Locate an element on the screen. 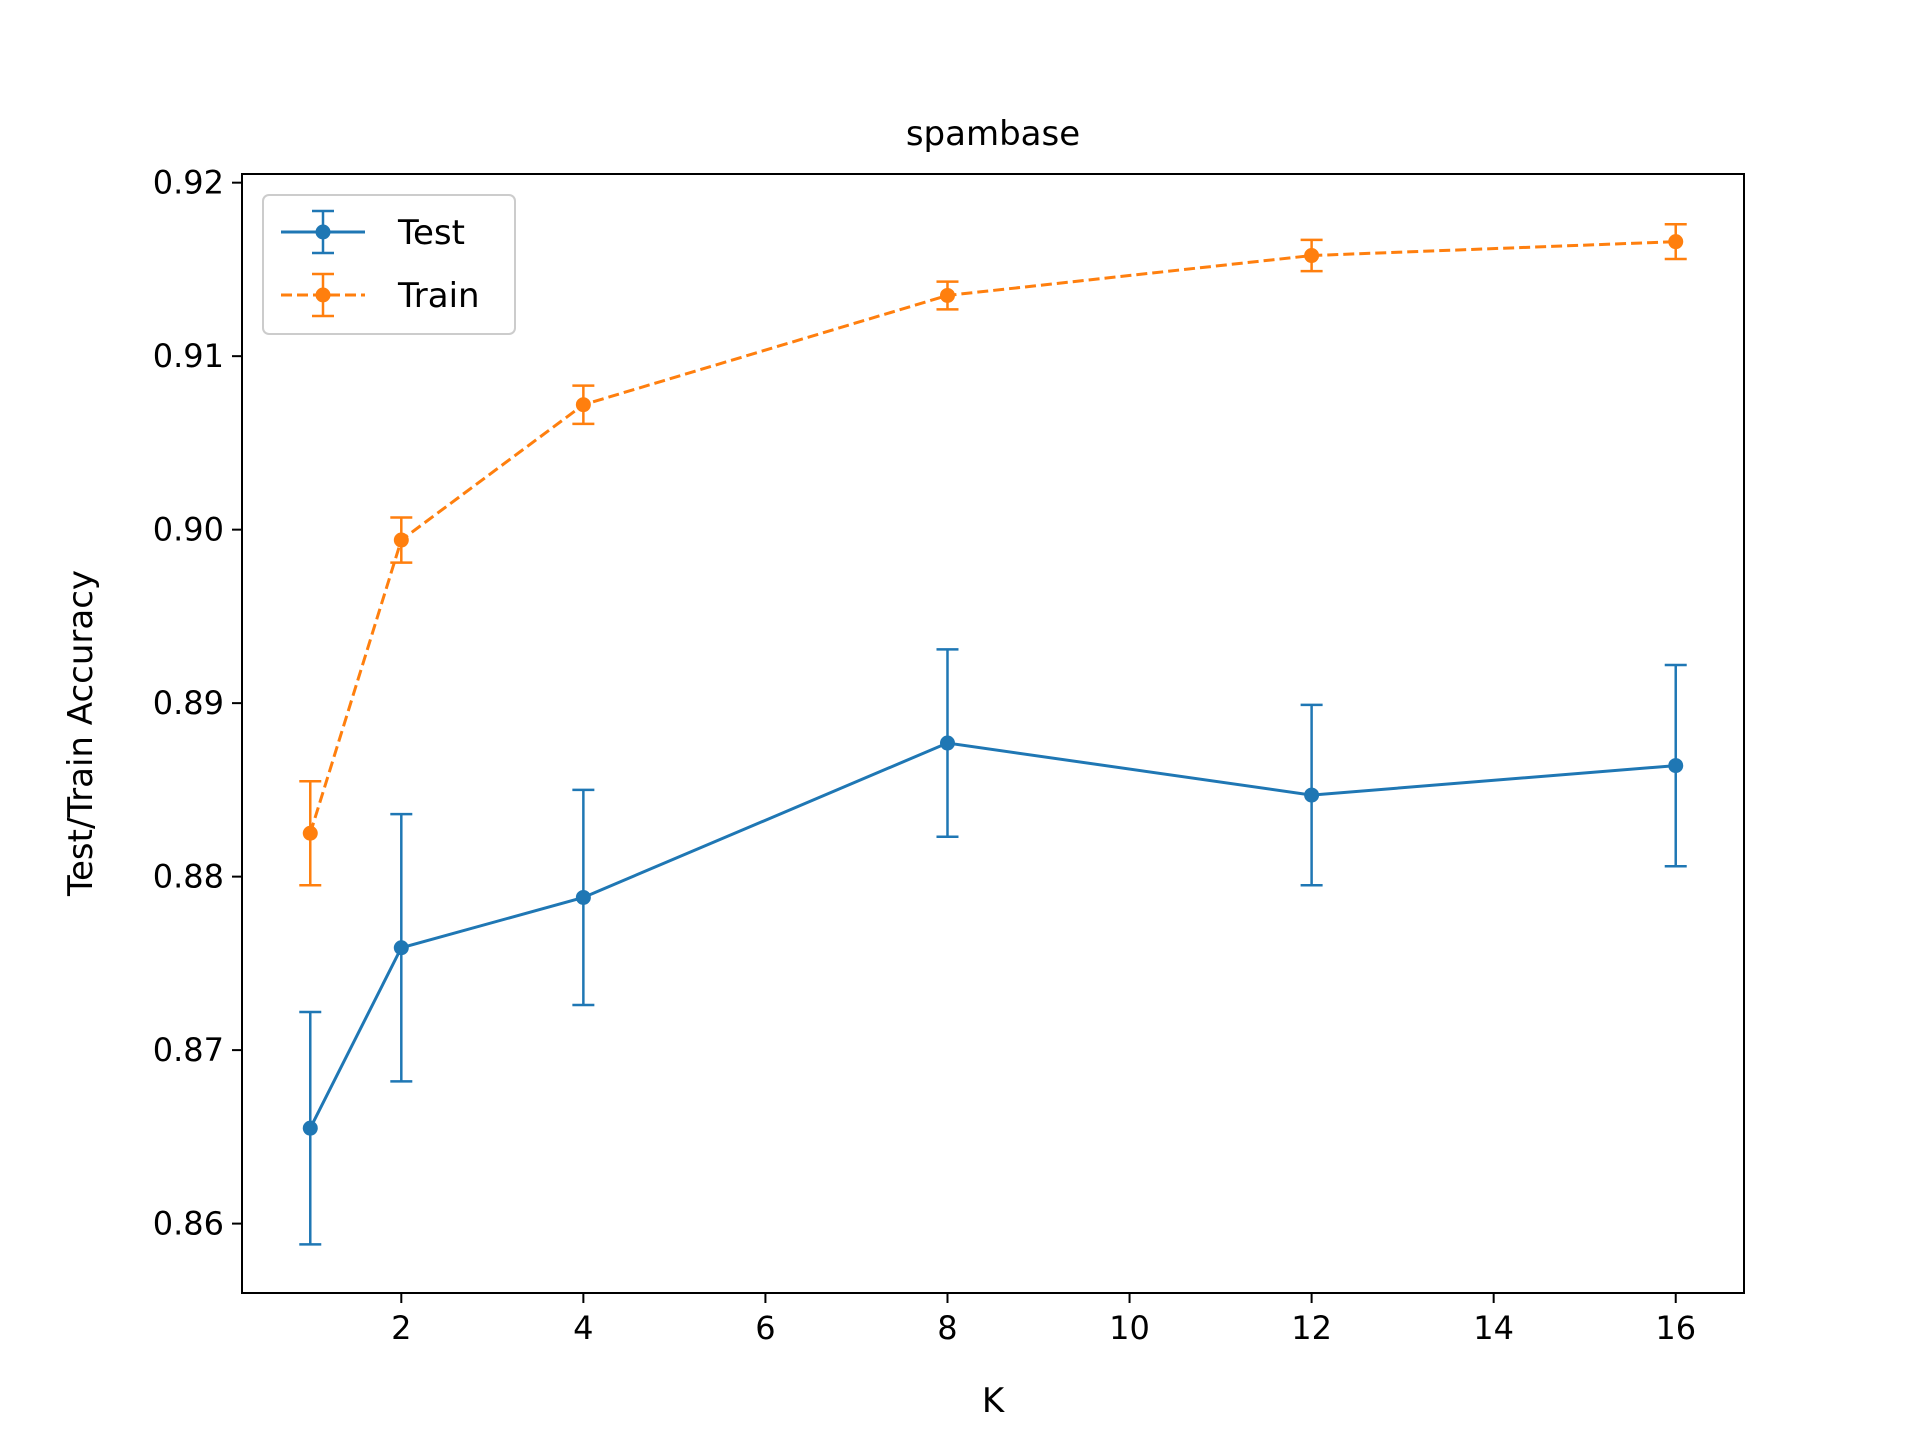 The height and width of the screenshot is (1440, 1920). x-tick-label: 10 is located at coordinates (1129, 1328).